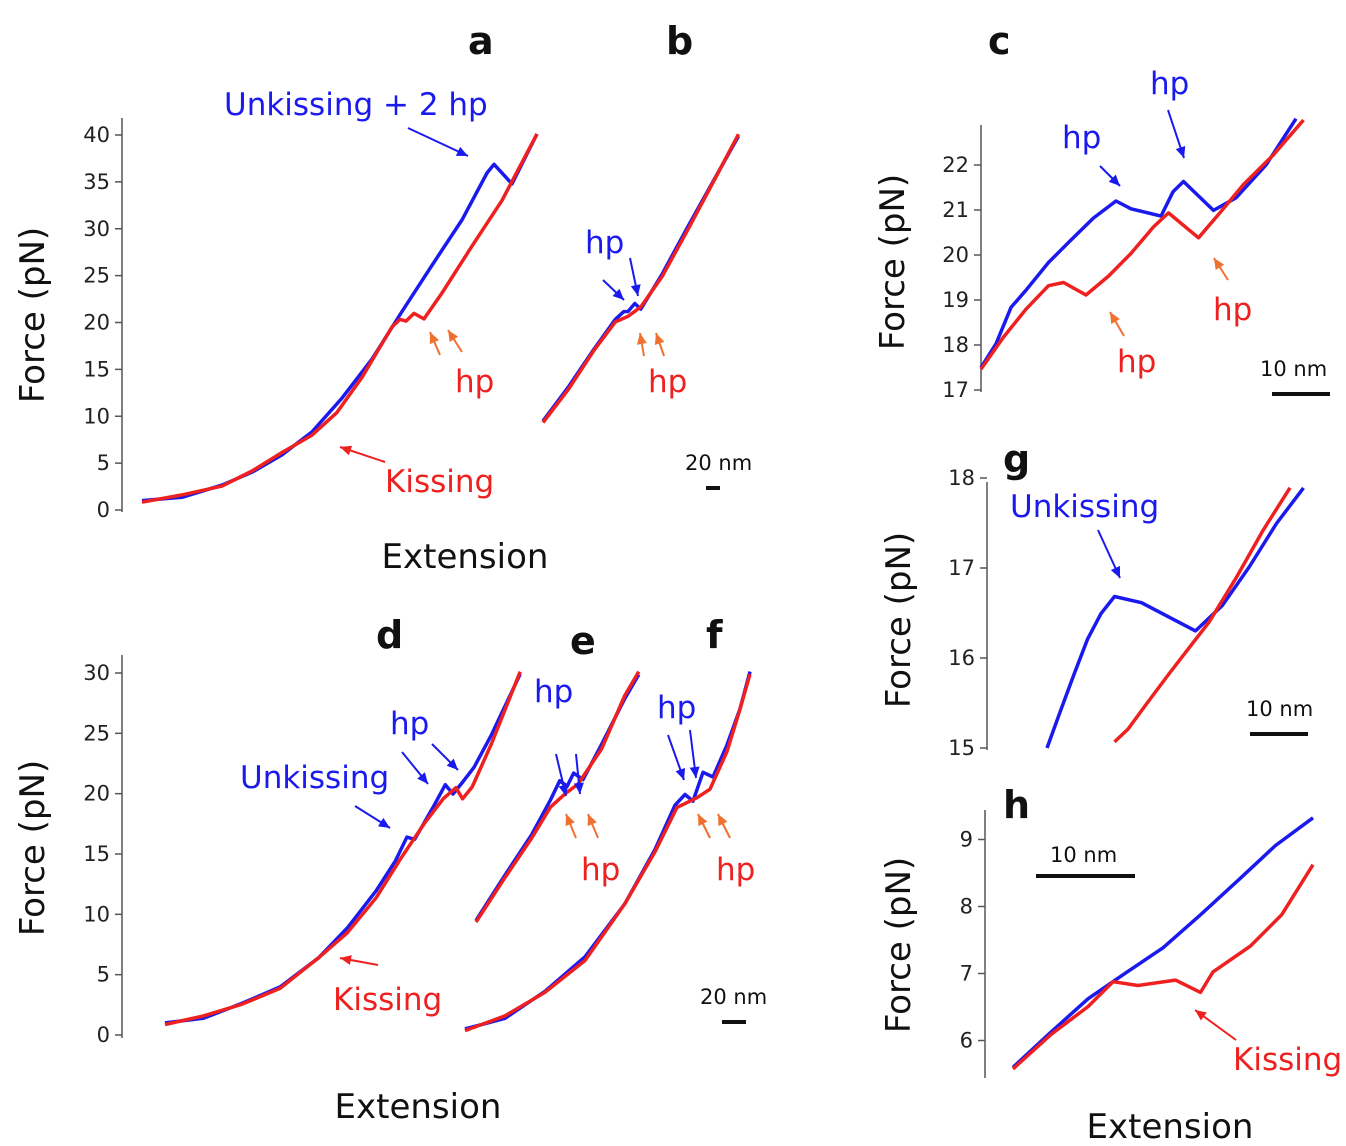  I want to click on x-axis-label-ab: Extension, so click(465, 557).